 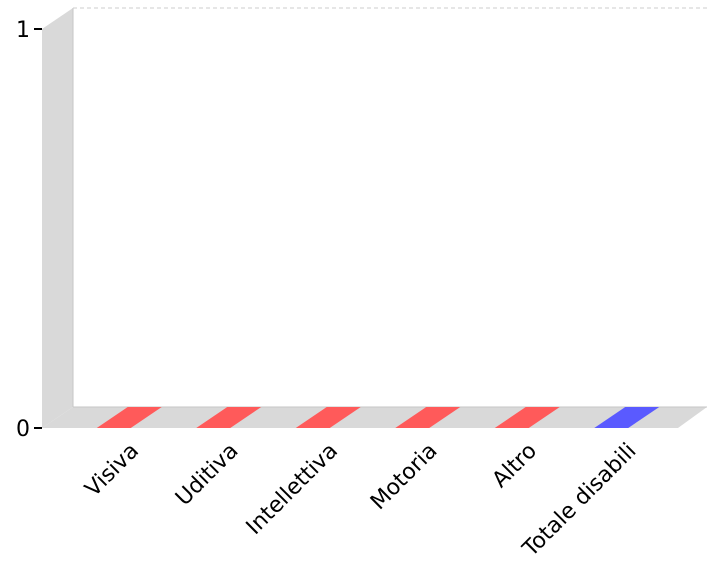 What do you see at coordinates (404, 477) in the screenshot?
I see `x-tick-label: Motoria` at bounding box center [404, 477].